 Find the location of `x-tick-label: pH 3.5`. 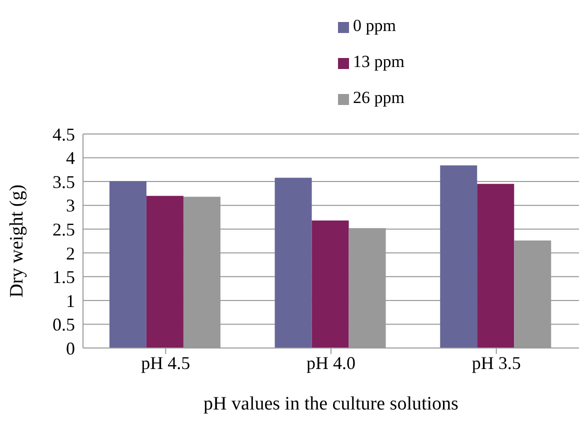

x-tick-label: pH 3.5 is located at coordinates (496, 362).